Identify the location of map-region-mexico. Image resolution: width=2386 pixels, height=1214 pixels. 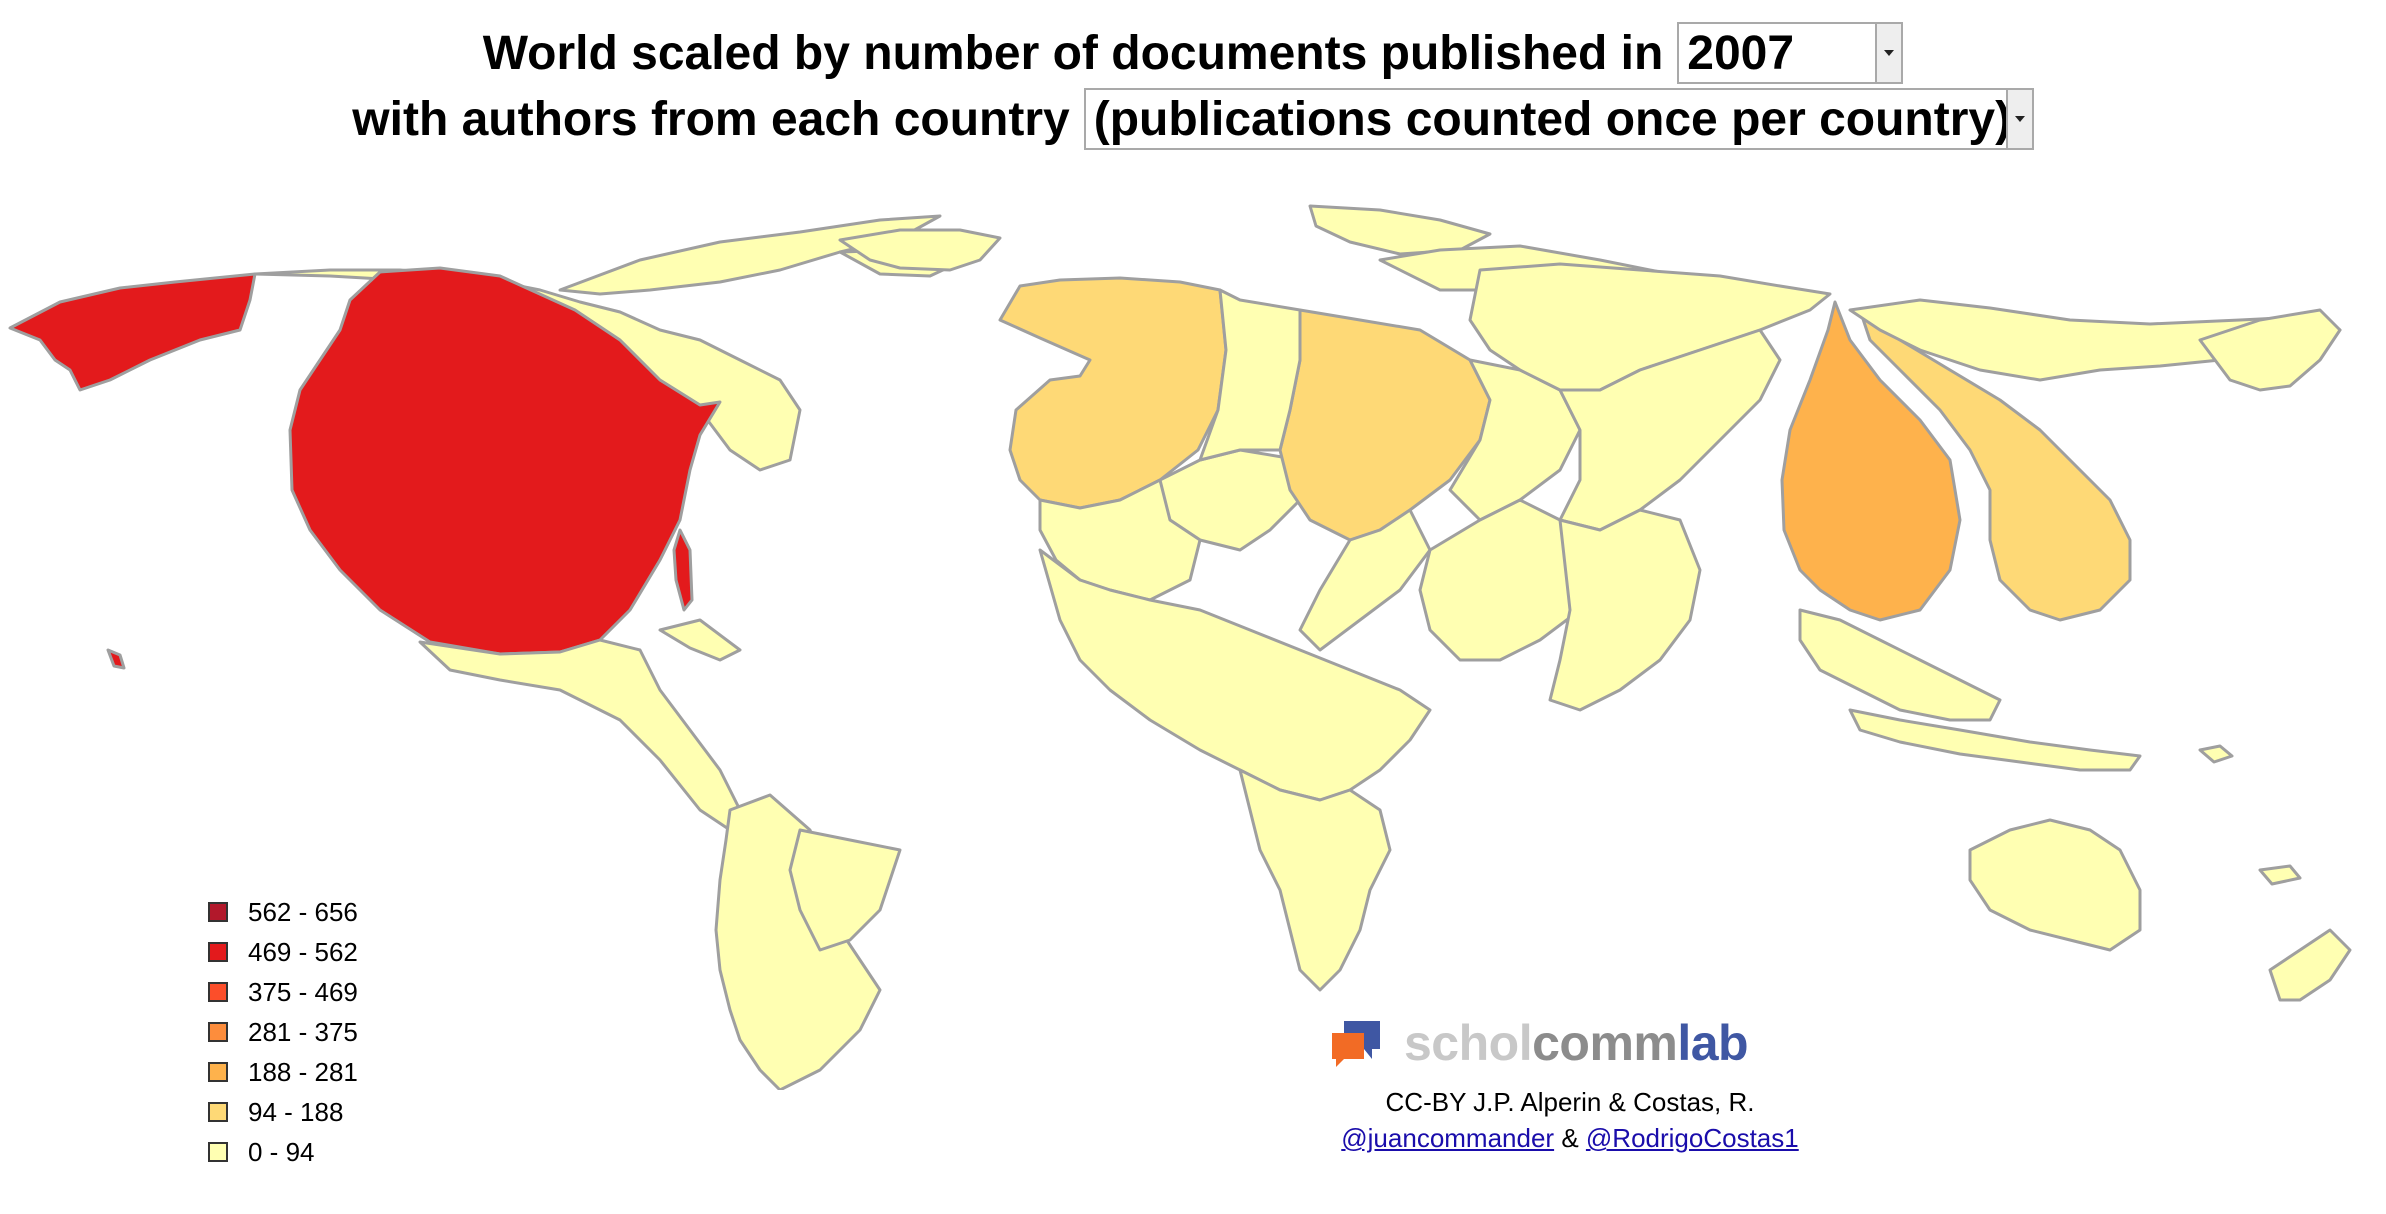
(580, 735).